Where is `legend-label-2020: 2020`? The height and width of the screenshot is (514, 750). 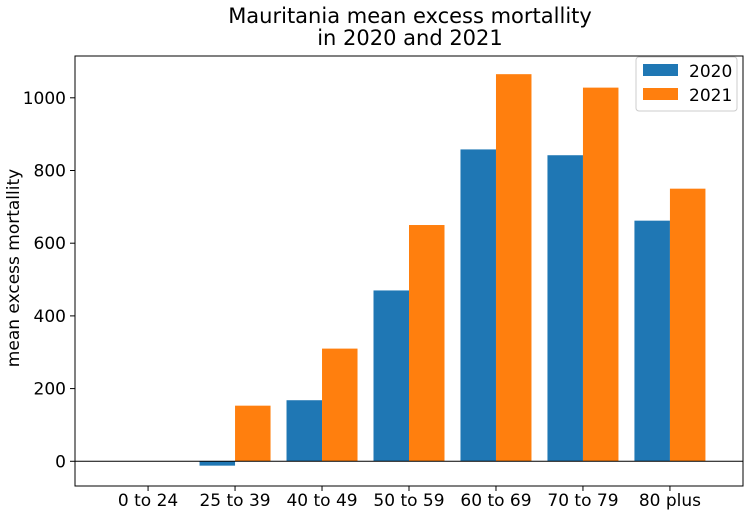
legend-label-2020: 2020 is located at coordinates (710, 72).